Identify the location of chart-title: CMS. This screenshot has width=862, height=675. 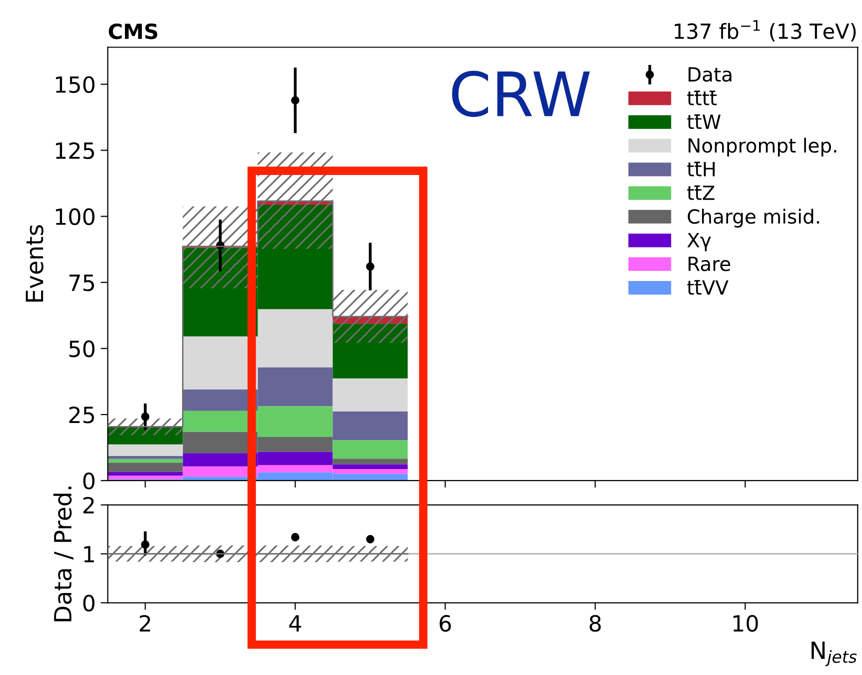
(133, 31).